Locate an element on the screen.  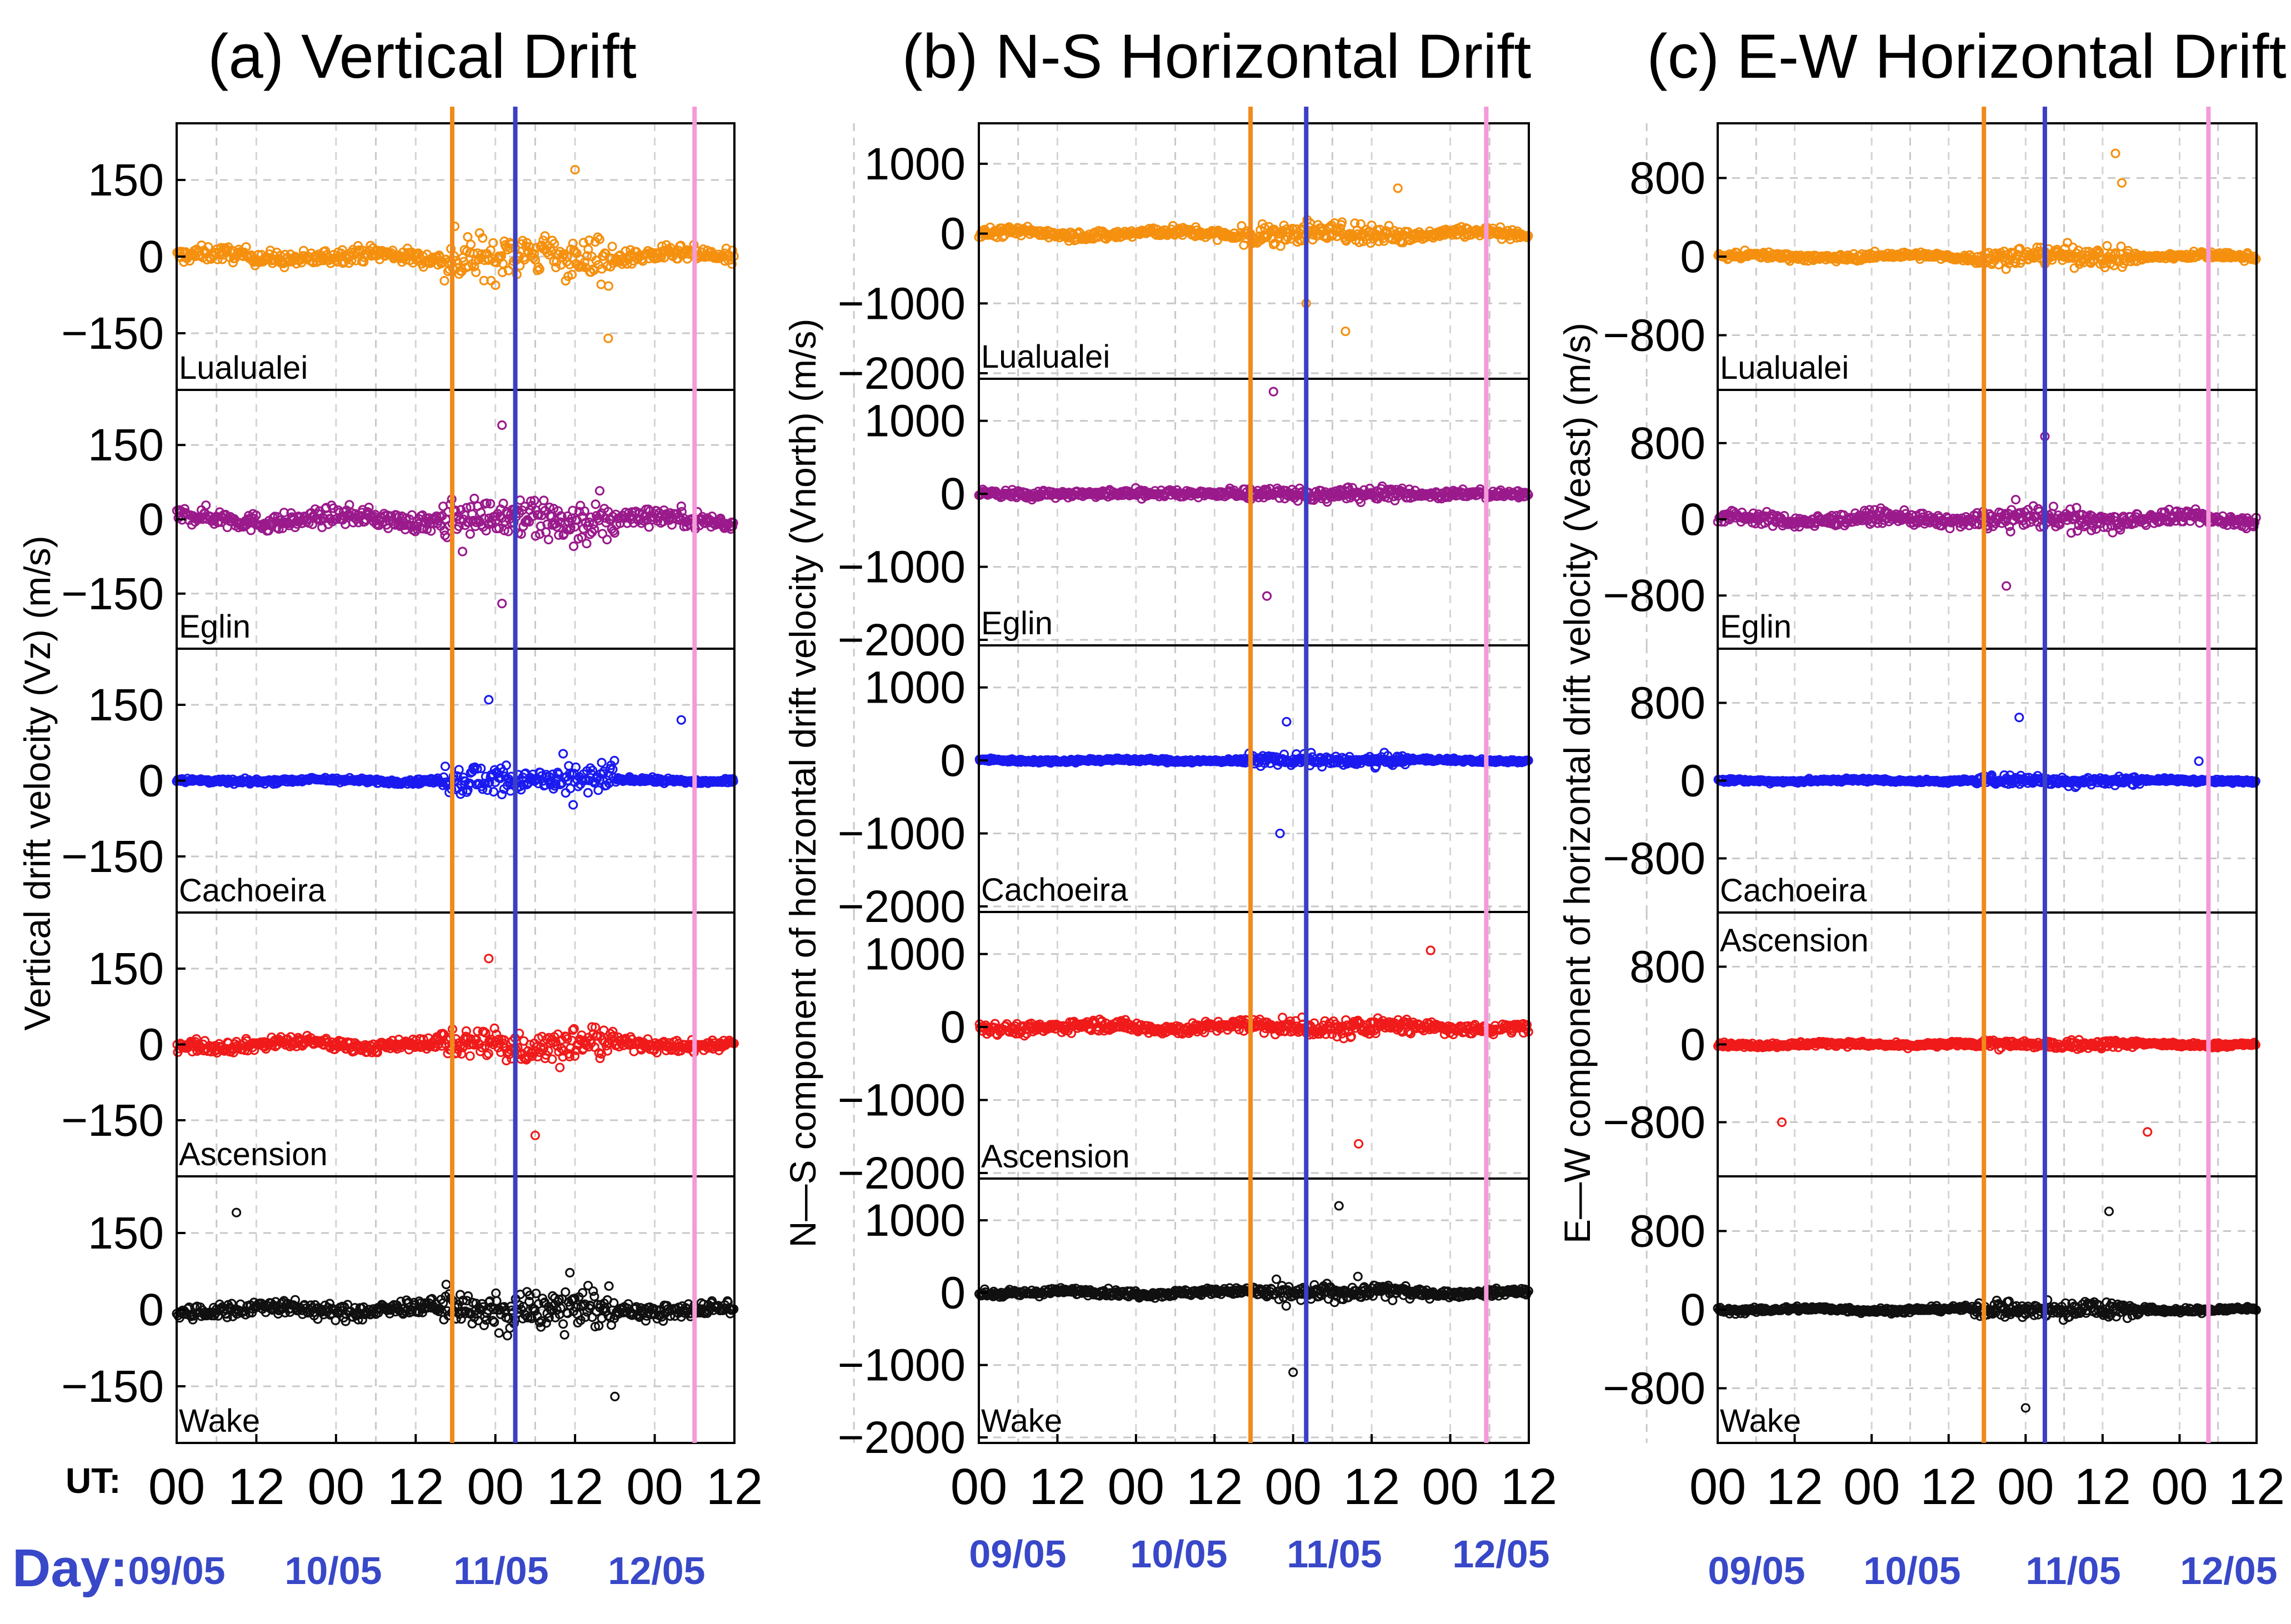
panel-a-title: (a) Vertical Drift is located at coordinates (423, 57).